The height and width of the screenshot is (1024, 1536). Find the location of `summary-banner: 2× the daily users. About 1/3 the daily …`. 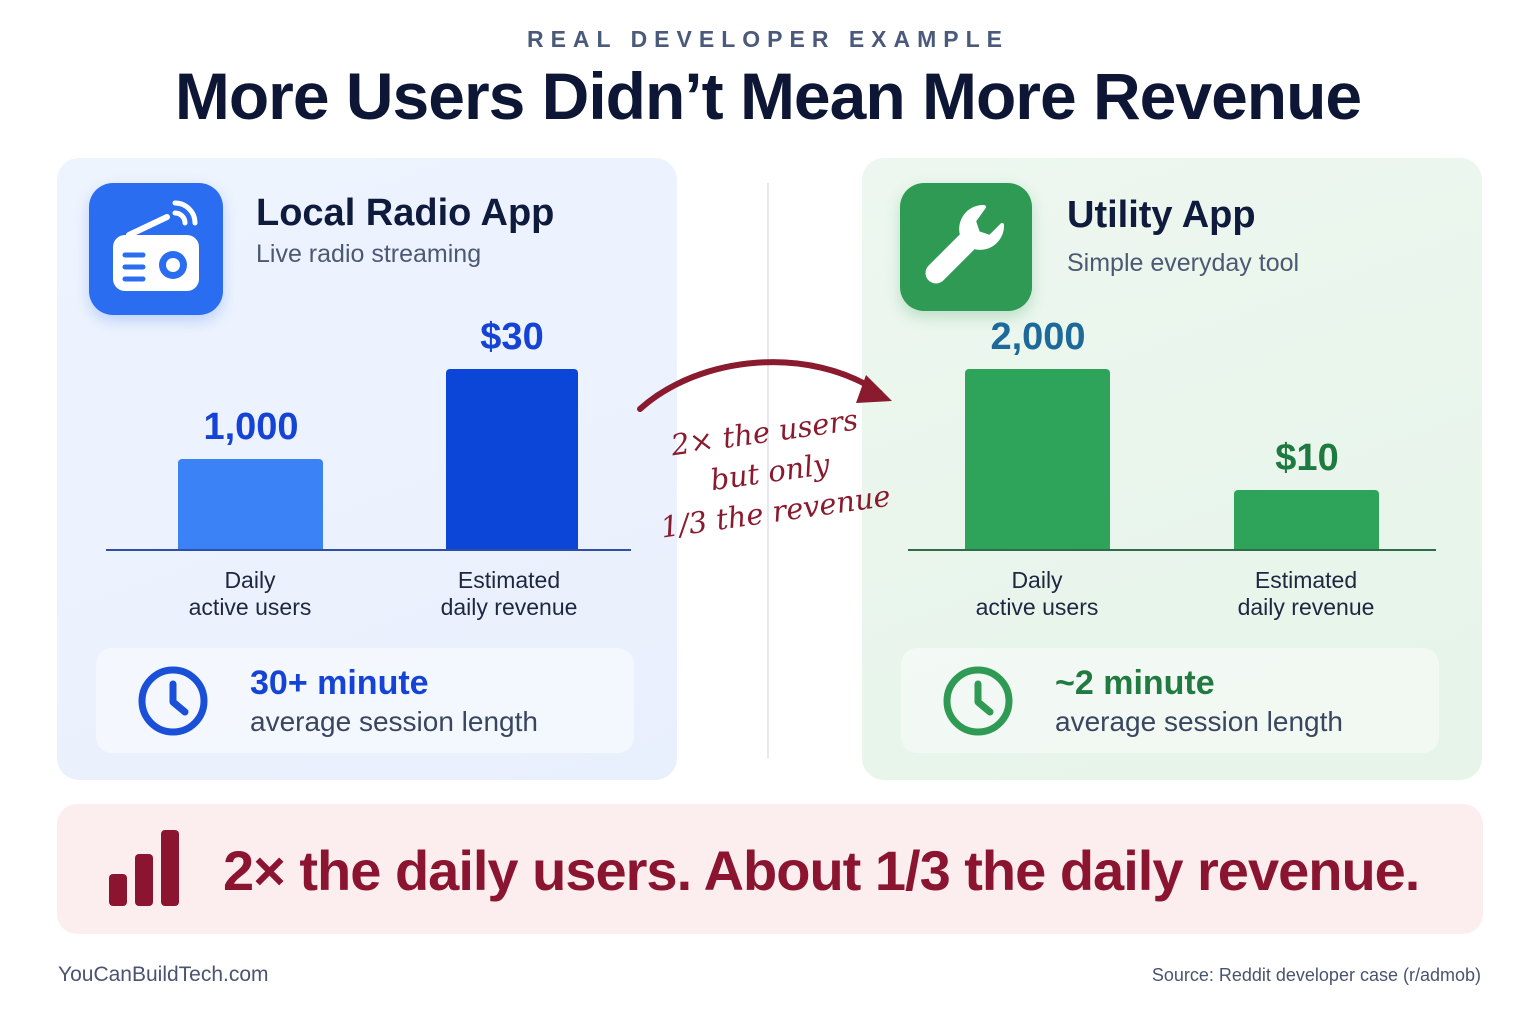

summary-banner: 2× the daily users. About 1/3 the daily … is located at coordinates (770, 869).